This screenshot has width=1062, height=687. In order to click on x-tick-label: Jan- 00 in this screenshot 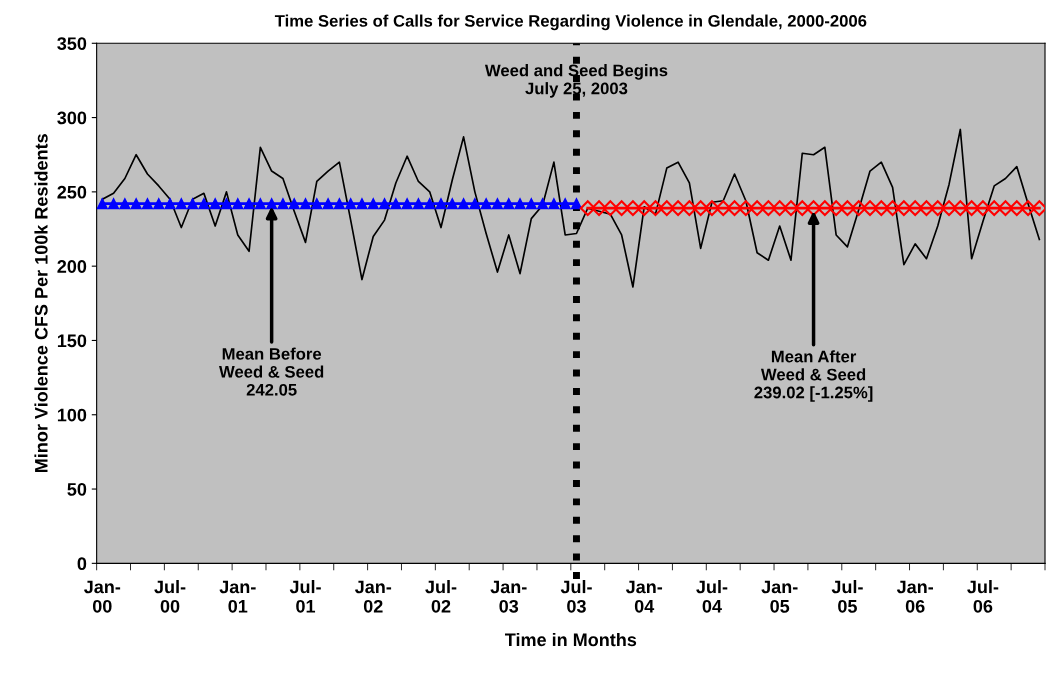, I will do `click(102, 596)`.